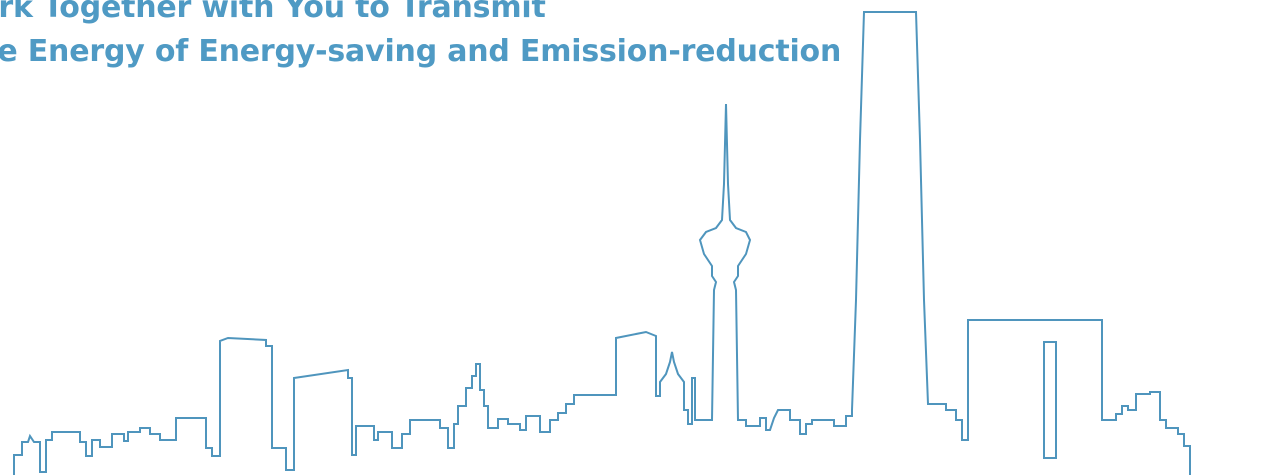 This screenshot has height=475, width=1271. What do you see at coordinates (273, 12) in the screenshot?
I see `slogan-line-1: ork Together with You to Transmit` at bounding box center [273, 12].